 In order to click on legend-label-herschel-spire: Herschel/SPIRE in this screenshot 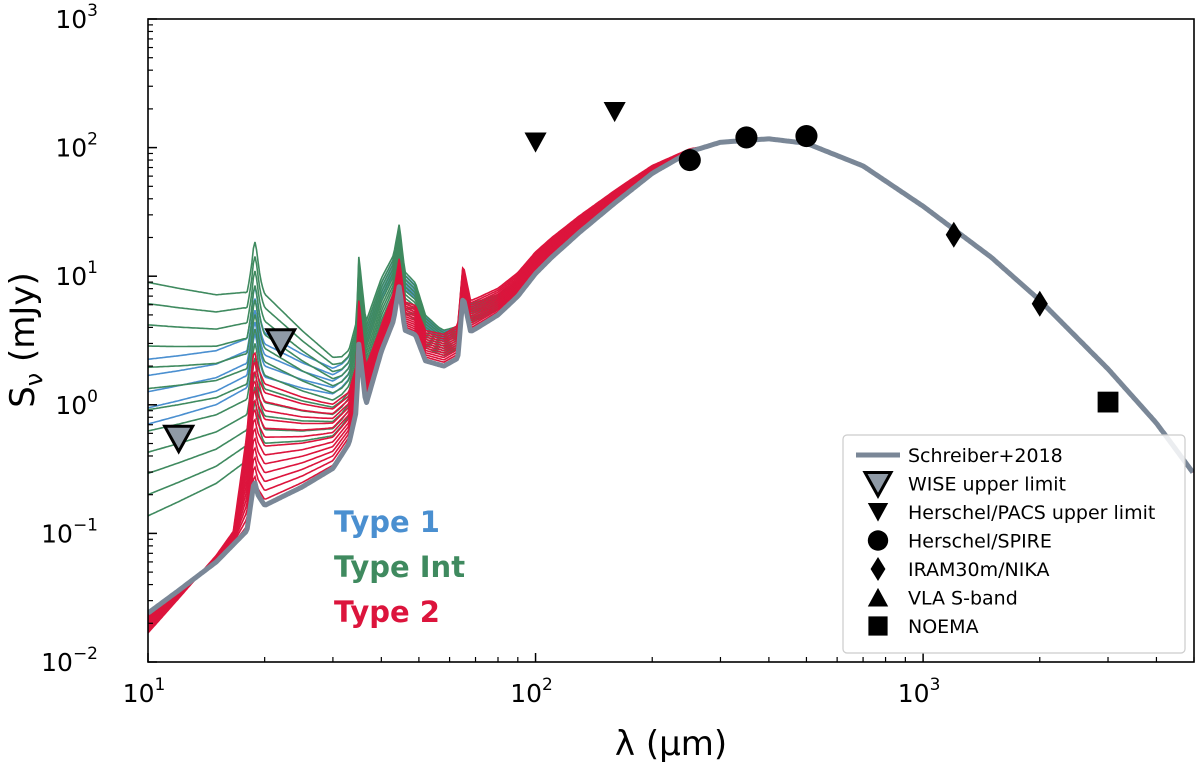, I will do `click(980, 542)`.